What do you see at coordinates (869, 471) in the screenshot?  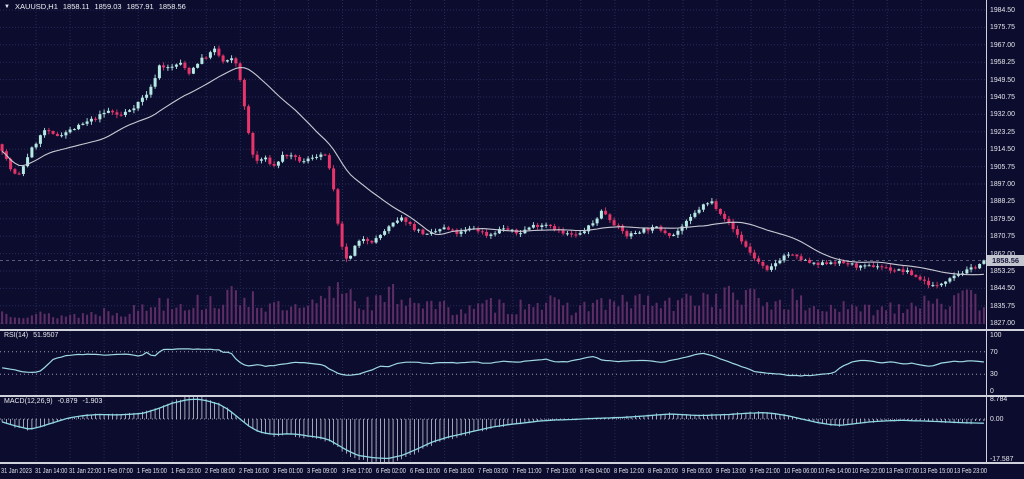 I see `time-axis-label: 10 Feb 22:00` at bounding box center [869, 471].